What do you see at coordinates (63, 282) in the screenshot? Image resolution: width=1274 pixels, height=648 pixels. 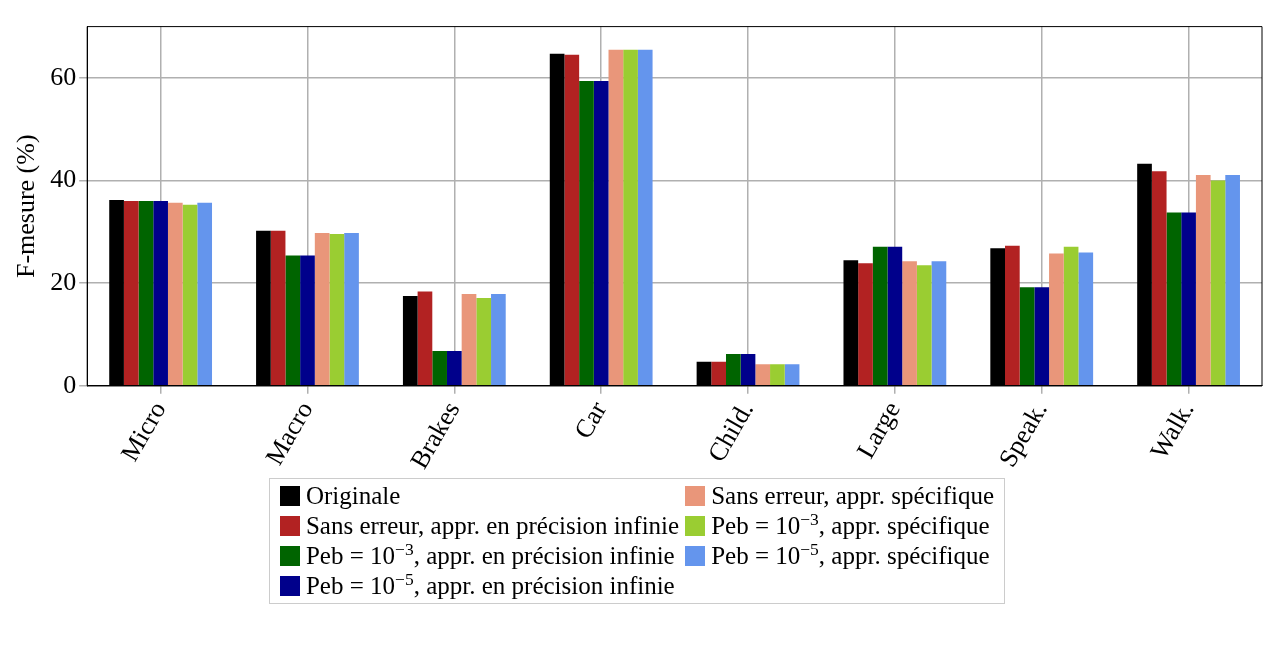 I see `y-tick-label: 20` at bounding box center [63, 282].